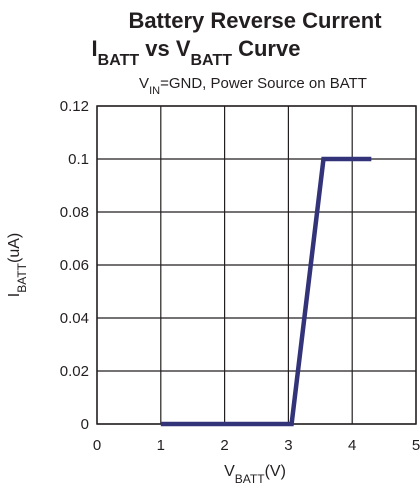 The height and width of the screenshot is (492, 420). Describe the element at coordinates (74, 212) in the screenshot. I see `y-tick-label: 0.08` at that location.